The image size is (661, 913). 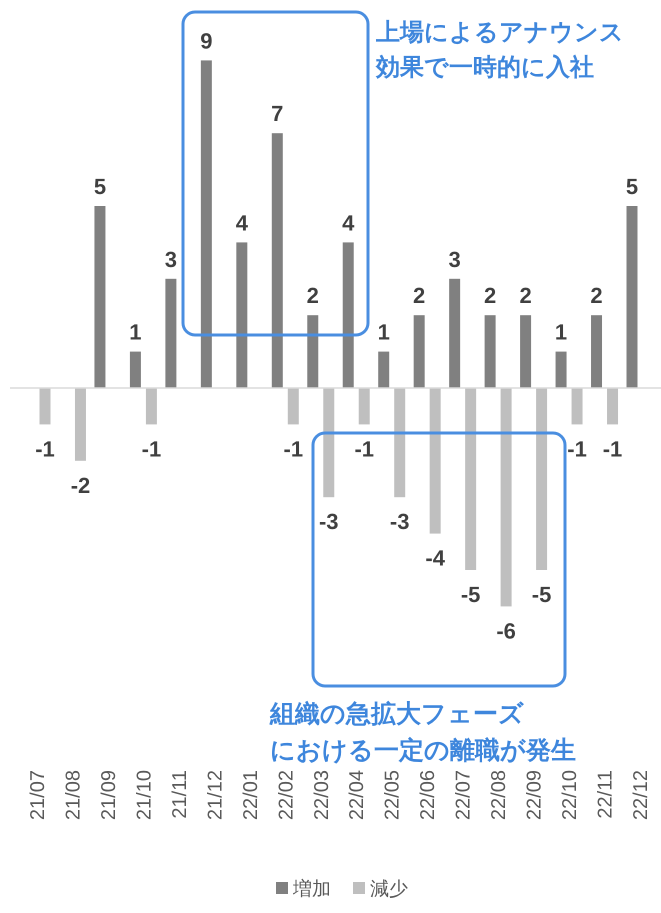 I want to click on x-tick-label: 22/06, so click(x=428, y=795).